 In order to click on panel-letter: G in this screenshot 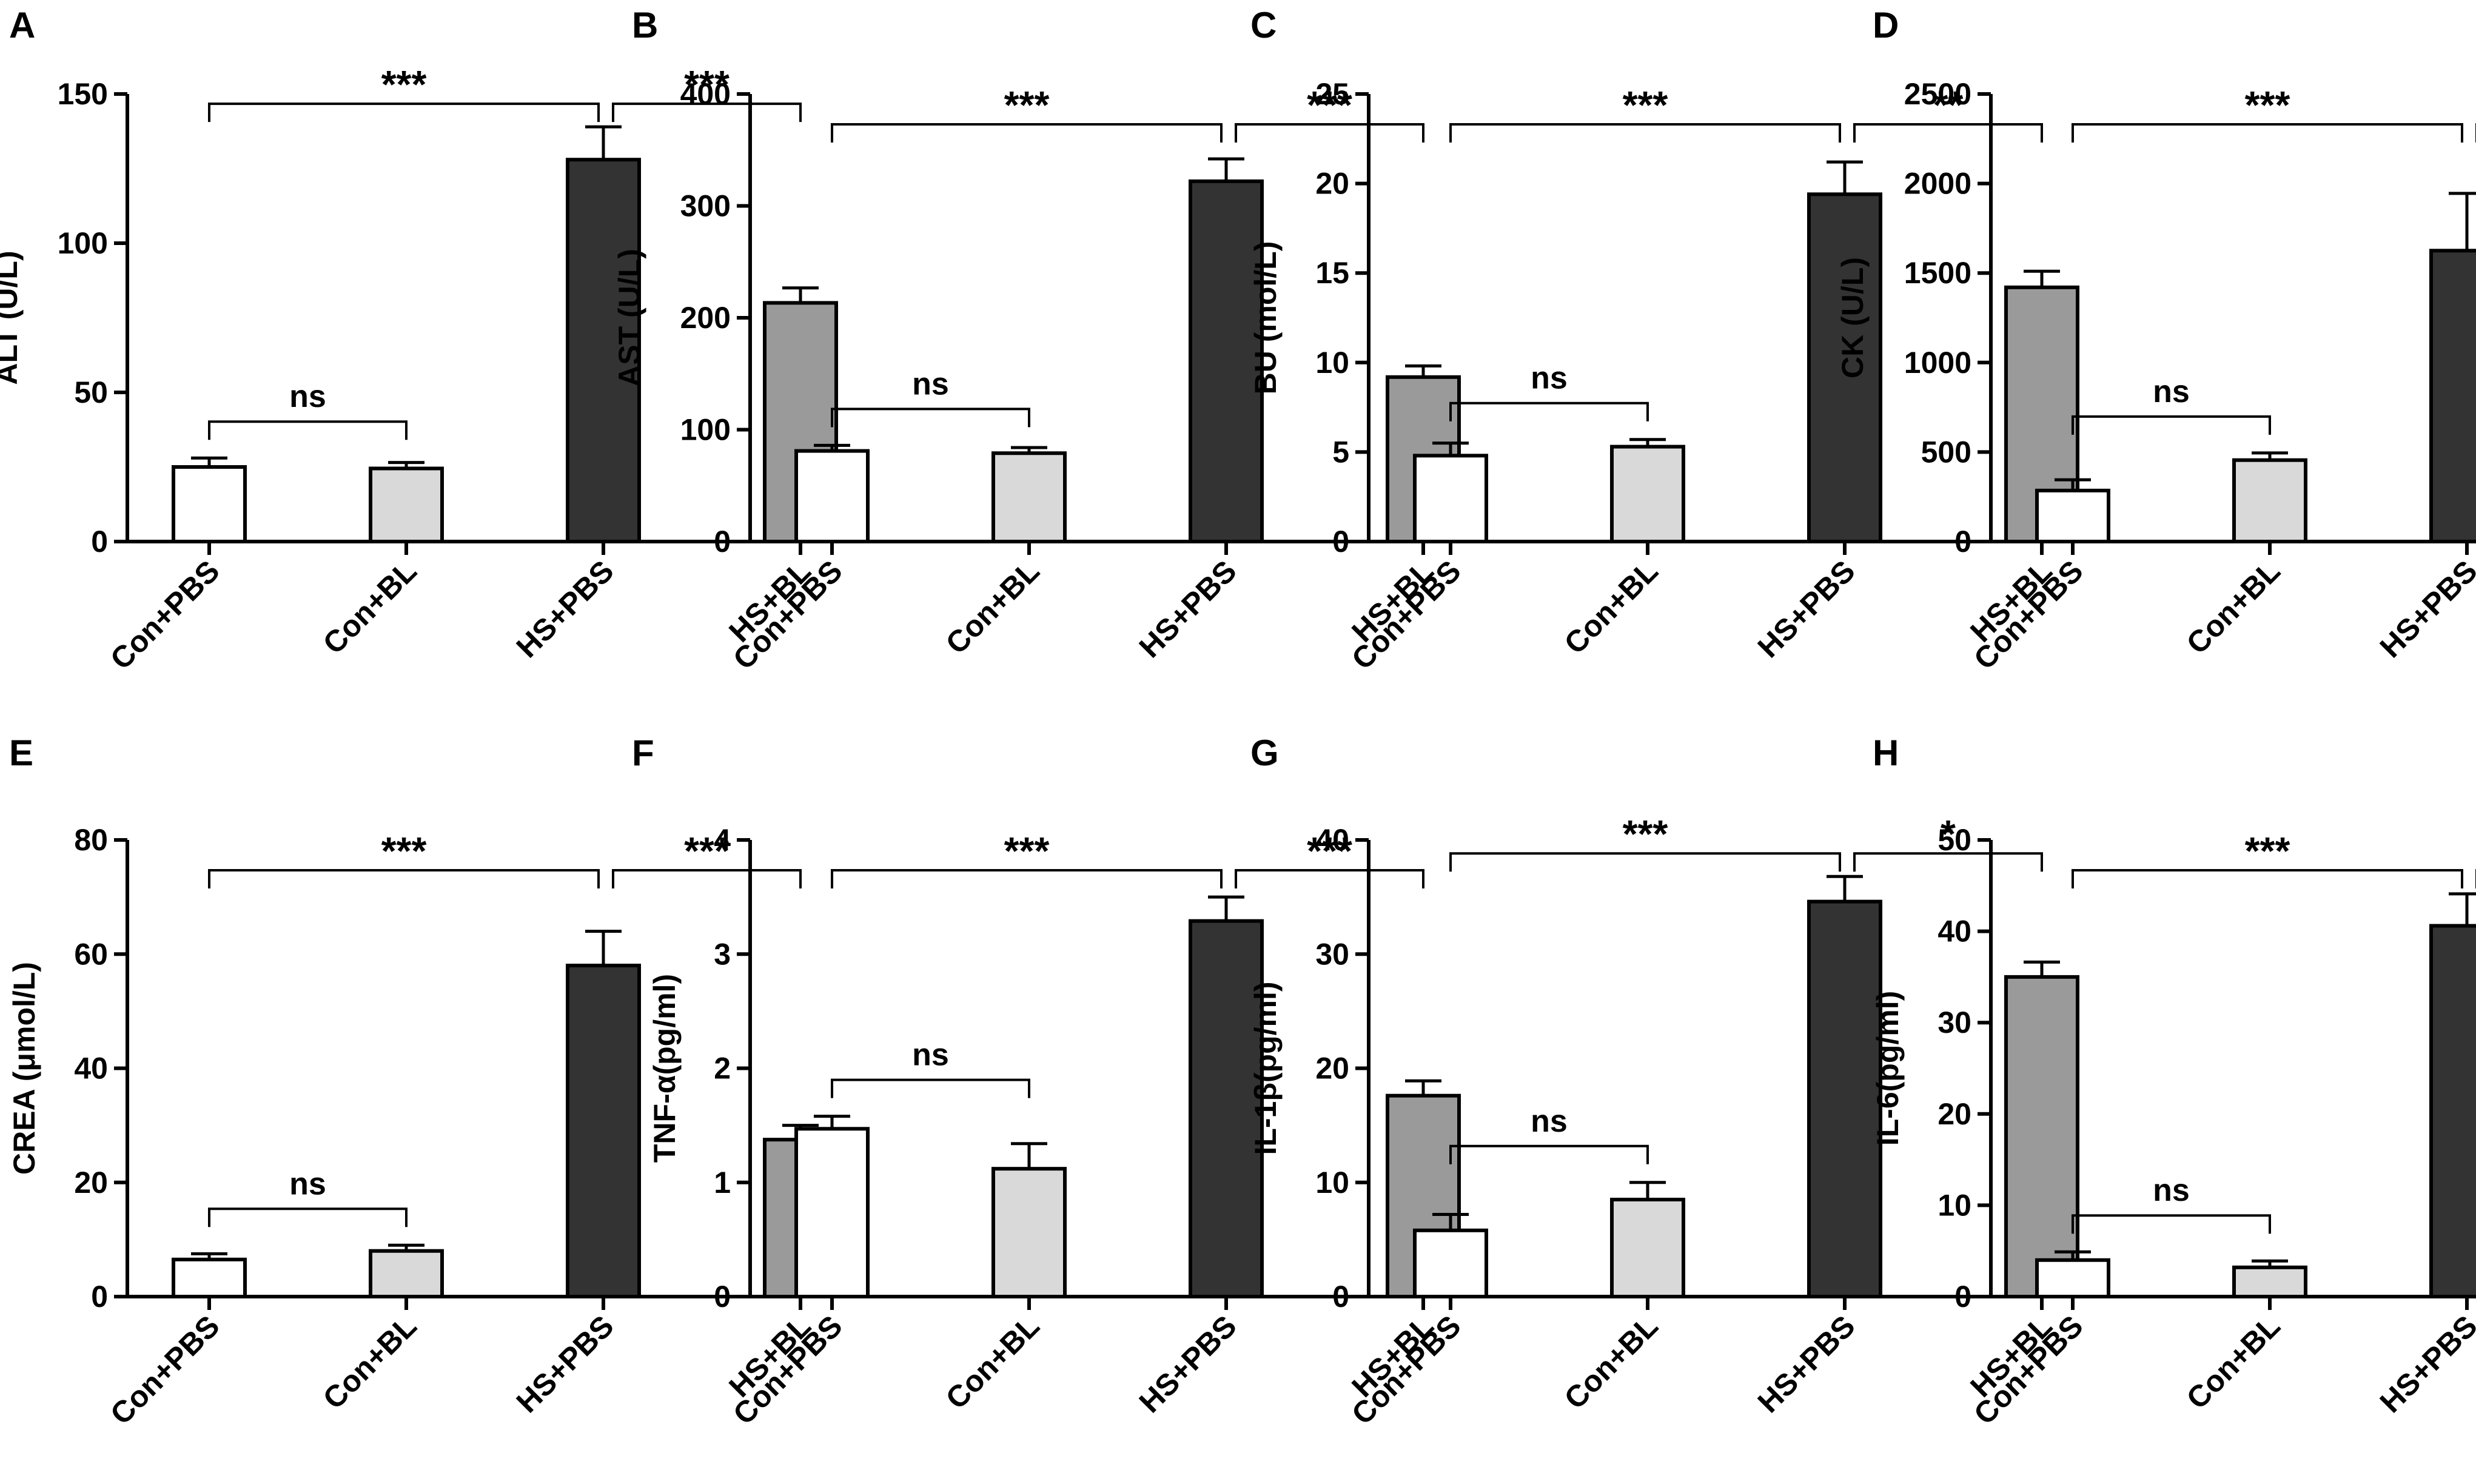, I will do `click(1264, 753)`.